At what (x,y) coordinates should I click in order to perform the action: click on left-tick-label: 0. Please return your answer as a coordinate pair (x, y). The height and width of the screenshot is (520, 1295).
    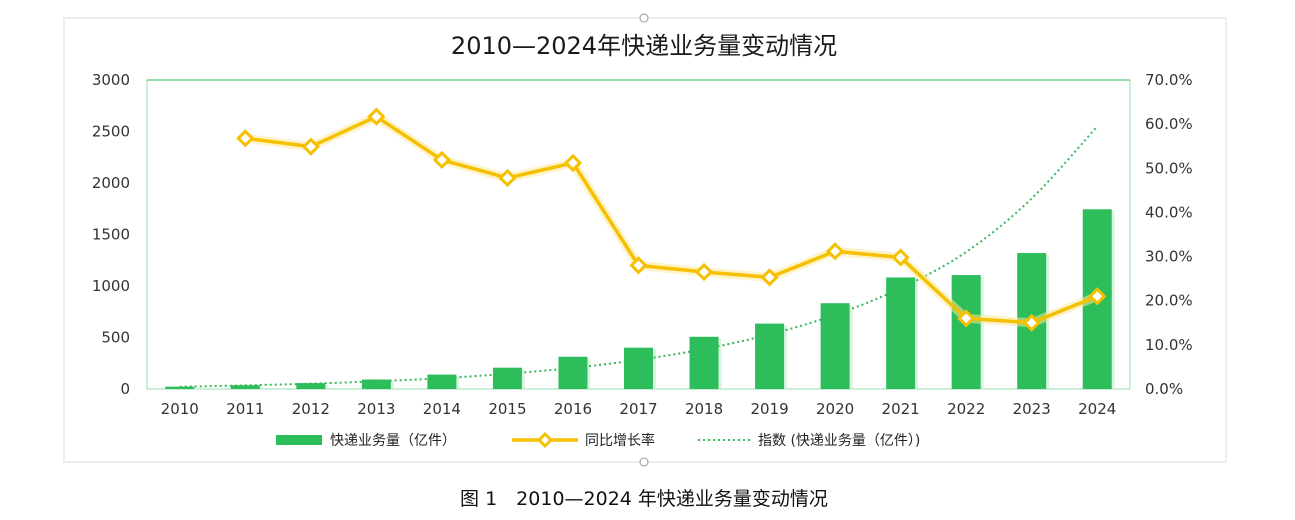
    Looking at the image, I should click on (125, 389).